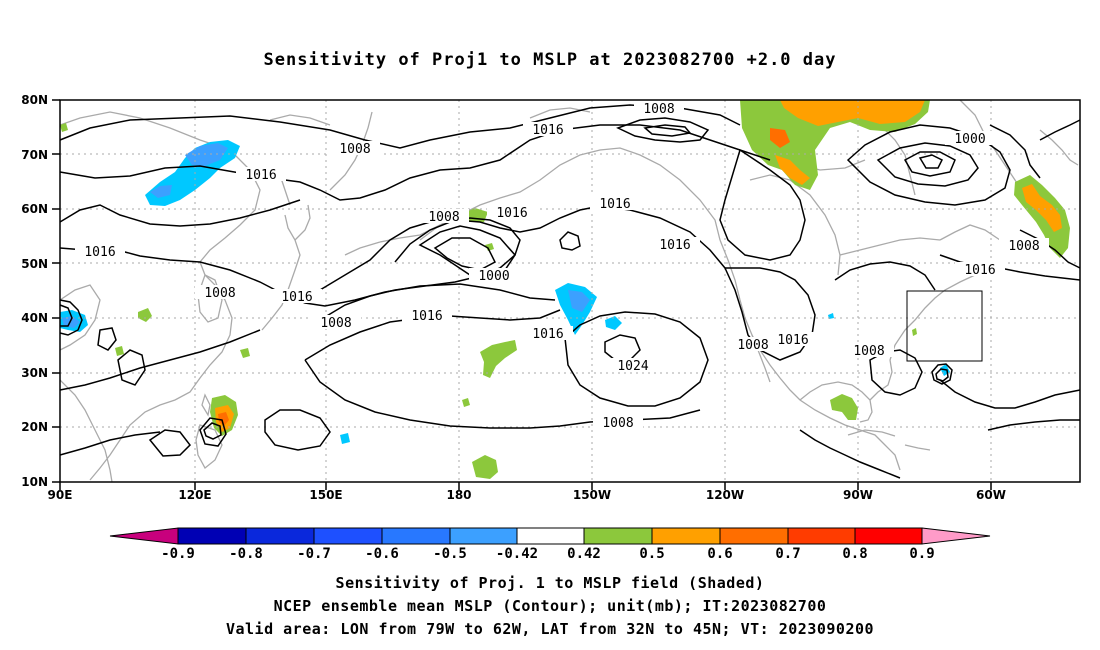  Describe the element at coordinates (34, 291) in the screenshot. I see `latitude-labels: 80N 70N 60N 50N 40N 30N 20N 10N` at that location.